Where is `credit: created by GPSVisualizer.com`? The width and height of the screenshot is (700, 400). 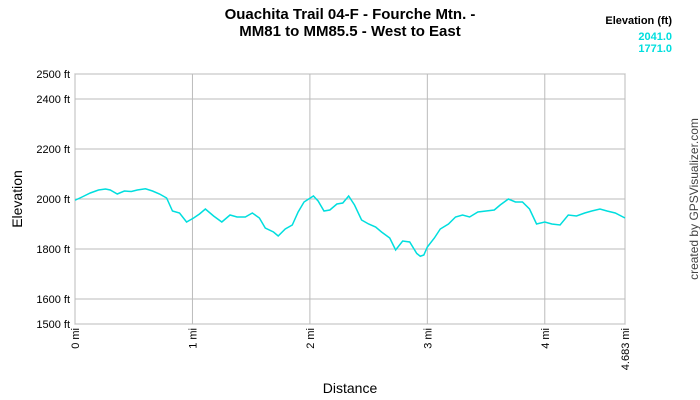 credit: created by GPSVisualizer.com is located at coordinates (693, 199).